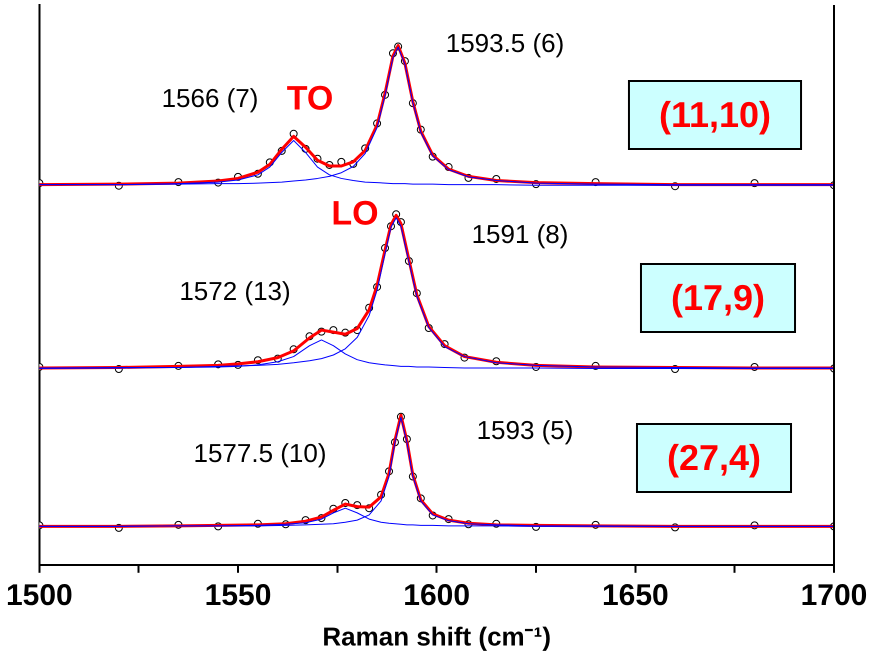  I want to click on x-tick-label: 1500, so click(39, 595).